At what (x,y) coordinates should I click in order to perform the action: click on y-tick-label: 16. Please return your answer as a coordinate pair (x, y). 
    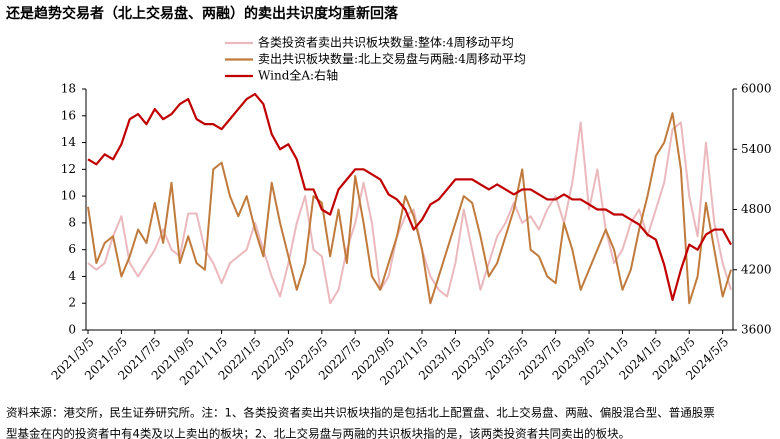
    Looking at the image, I should click on (68, 115).